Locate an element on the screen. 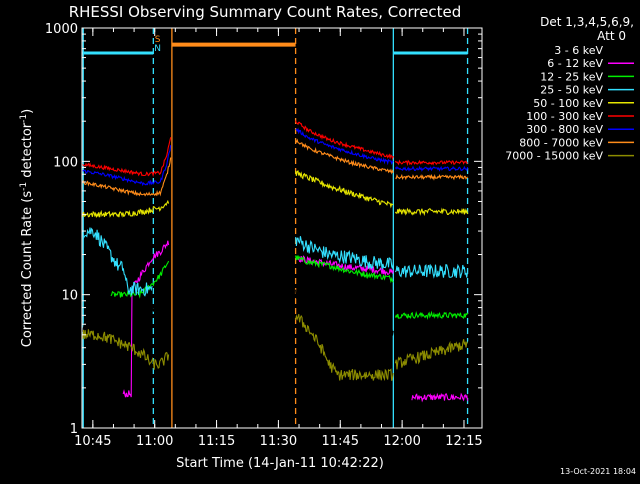  legend-header: Det 1,3,4,5,6,9, is located at coordinates (587, 22).